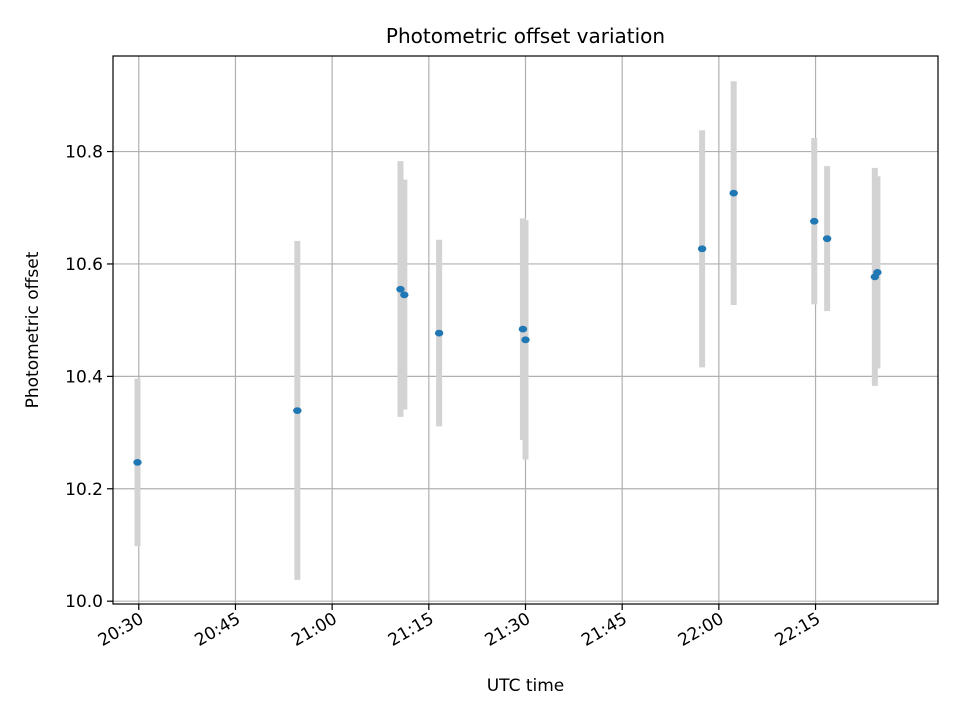 Image resolution: width=960 pixels, height=720 pixels. Describe the element at coordinates (33, 329) in the screenshot. I see `y-axis-title: Photometric offset` at that location.